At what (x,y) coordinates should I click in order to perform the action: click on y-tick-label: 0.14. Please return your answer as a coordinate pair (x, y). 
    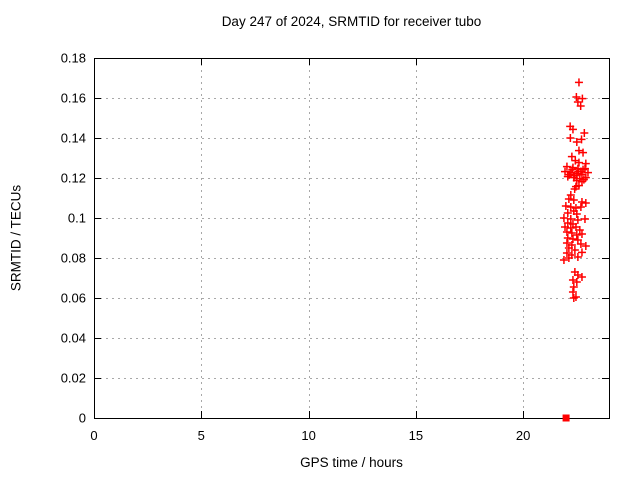
    Looking at the image, I should click on (73, 138).